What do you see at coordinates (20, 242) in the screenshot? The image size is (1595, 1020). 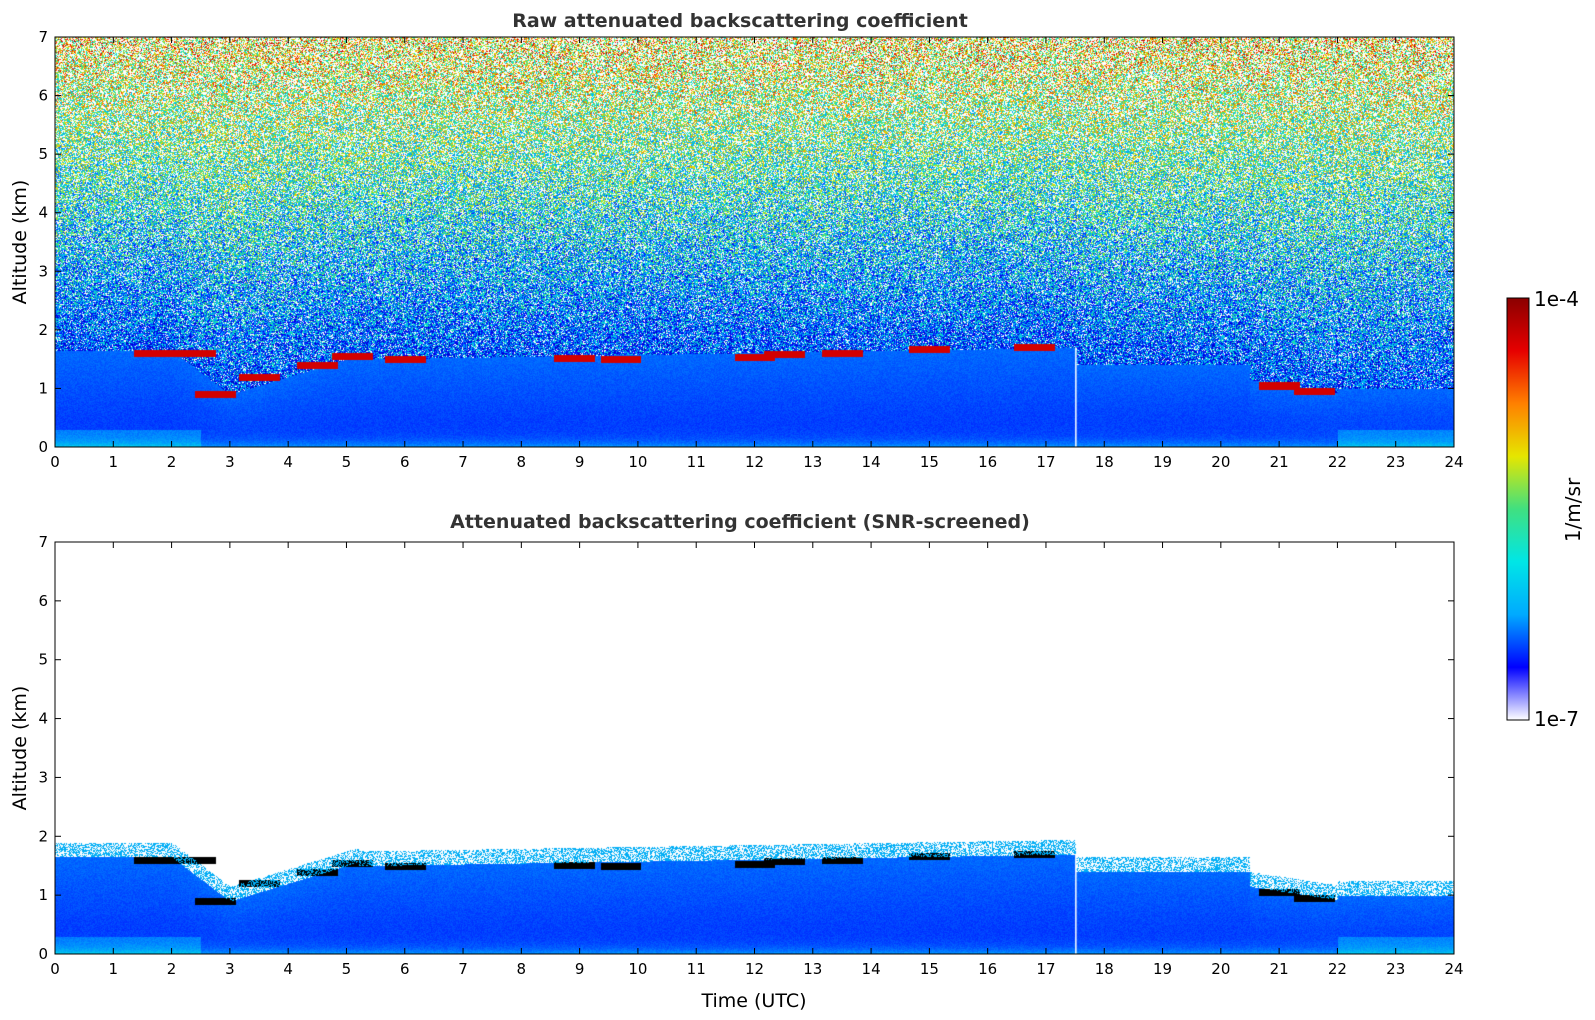 I see `panel-raw-ylabel: Altitude (km)` at bounding box center [20, 242].